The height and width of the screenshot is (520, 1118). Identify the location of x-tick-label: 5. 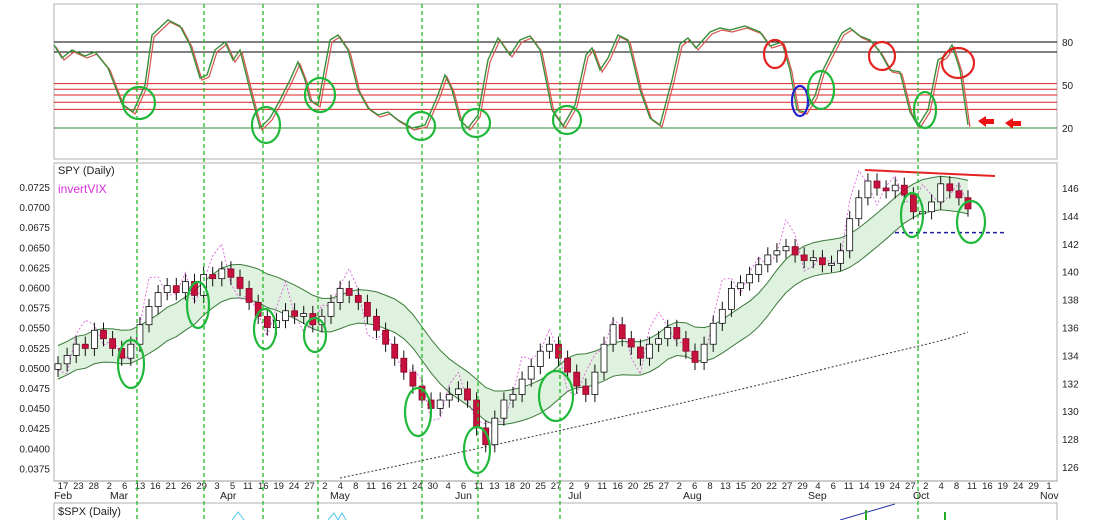
(232, 486).